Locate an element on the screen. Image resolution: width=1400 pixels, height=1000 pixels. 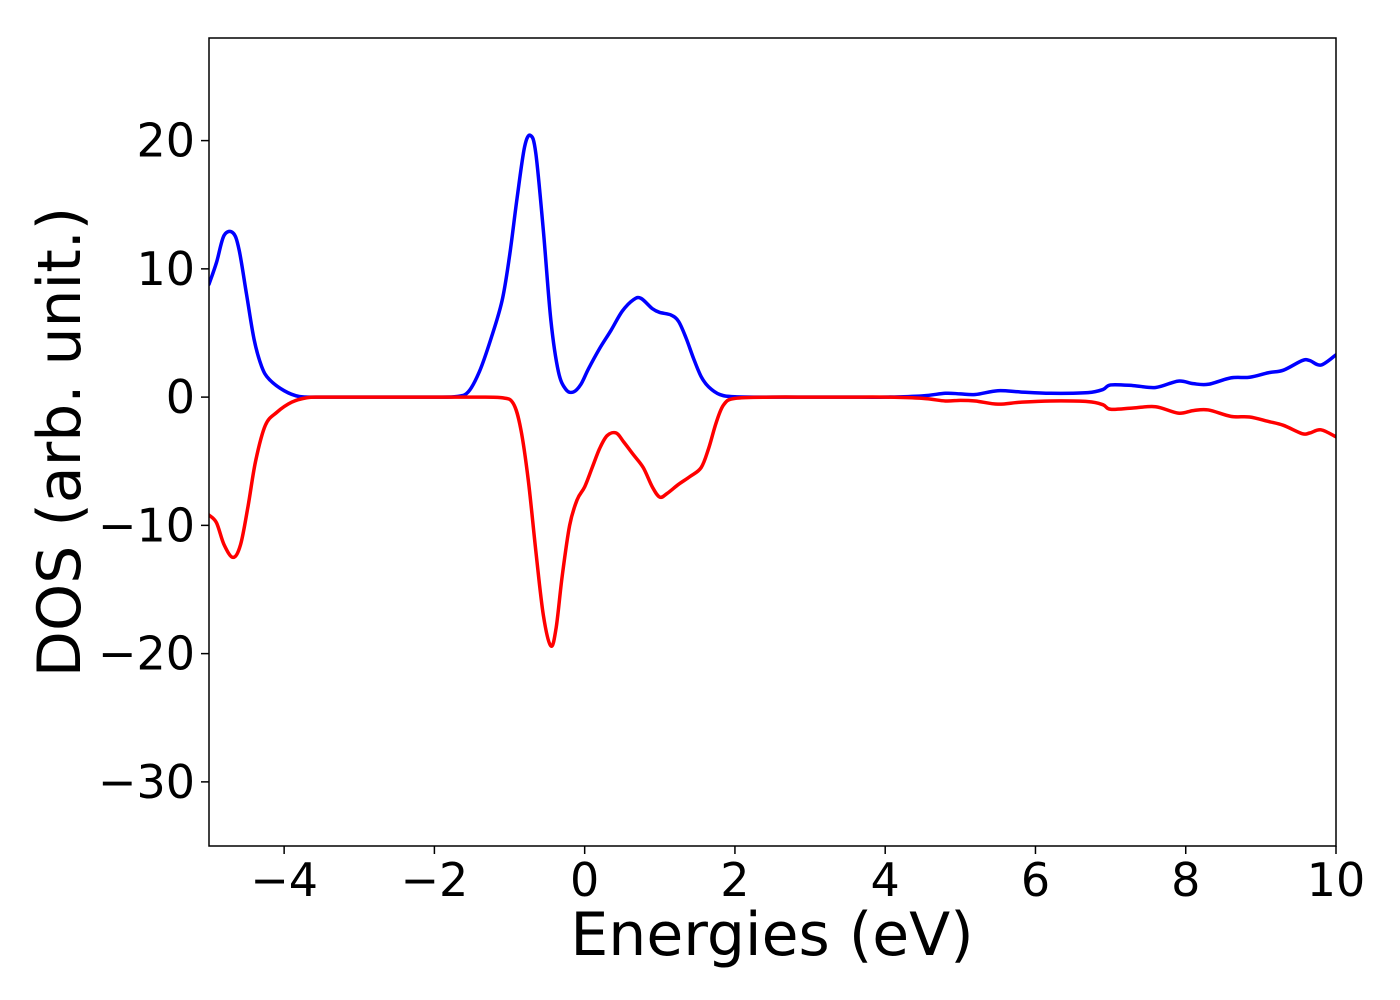
y-tick-label: 10 is located at coordinates (165, 269).